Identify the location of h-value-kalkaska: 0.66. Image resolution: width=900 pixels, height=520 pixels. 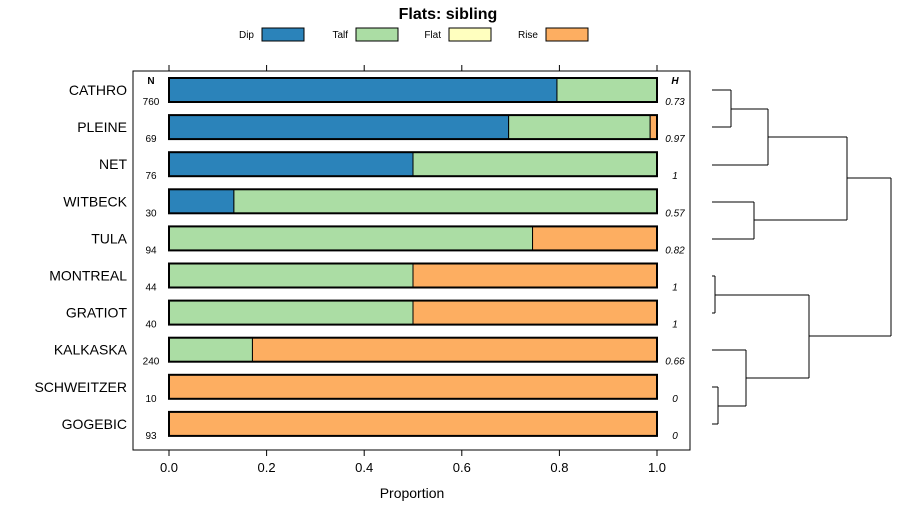
(675, 362).